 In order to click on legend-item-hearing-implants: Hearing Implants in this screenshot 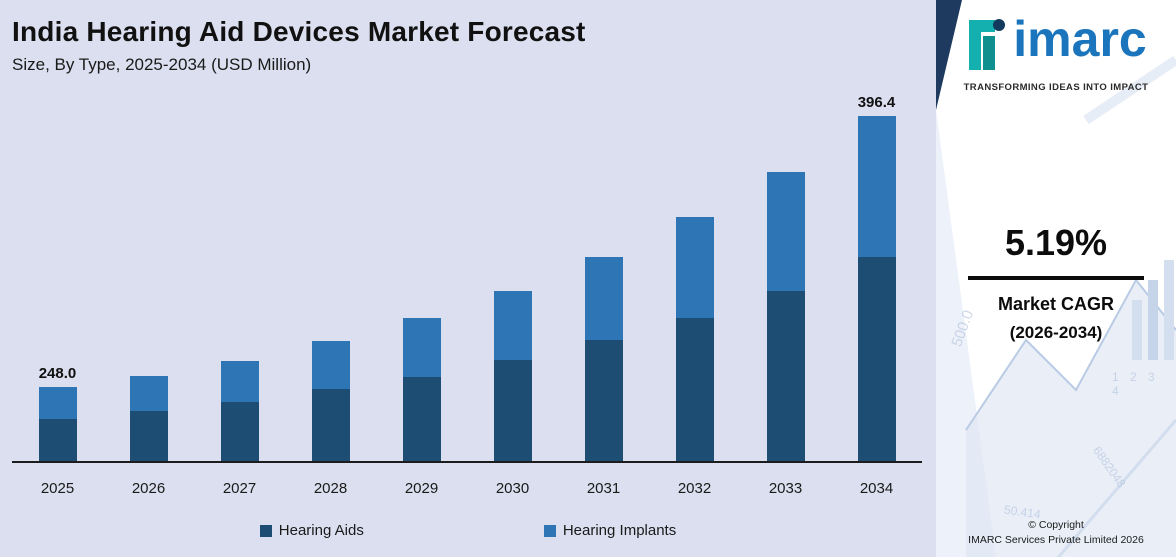, I will do `click(610, 530)`.